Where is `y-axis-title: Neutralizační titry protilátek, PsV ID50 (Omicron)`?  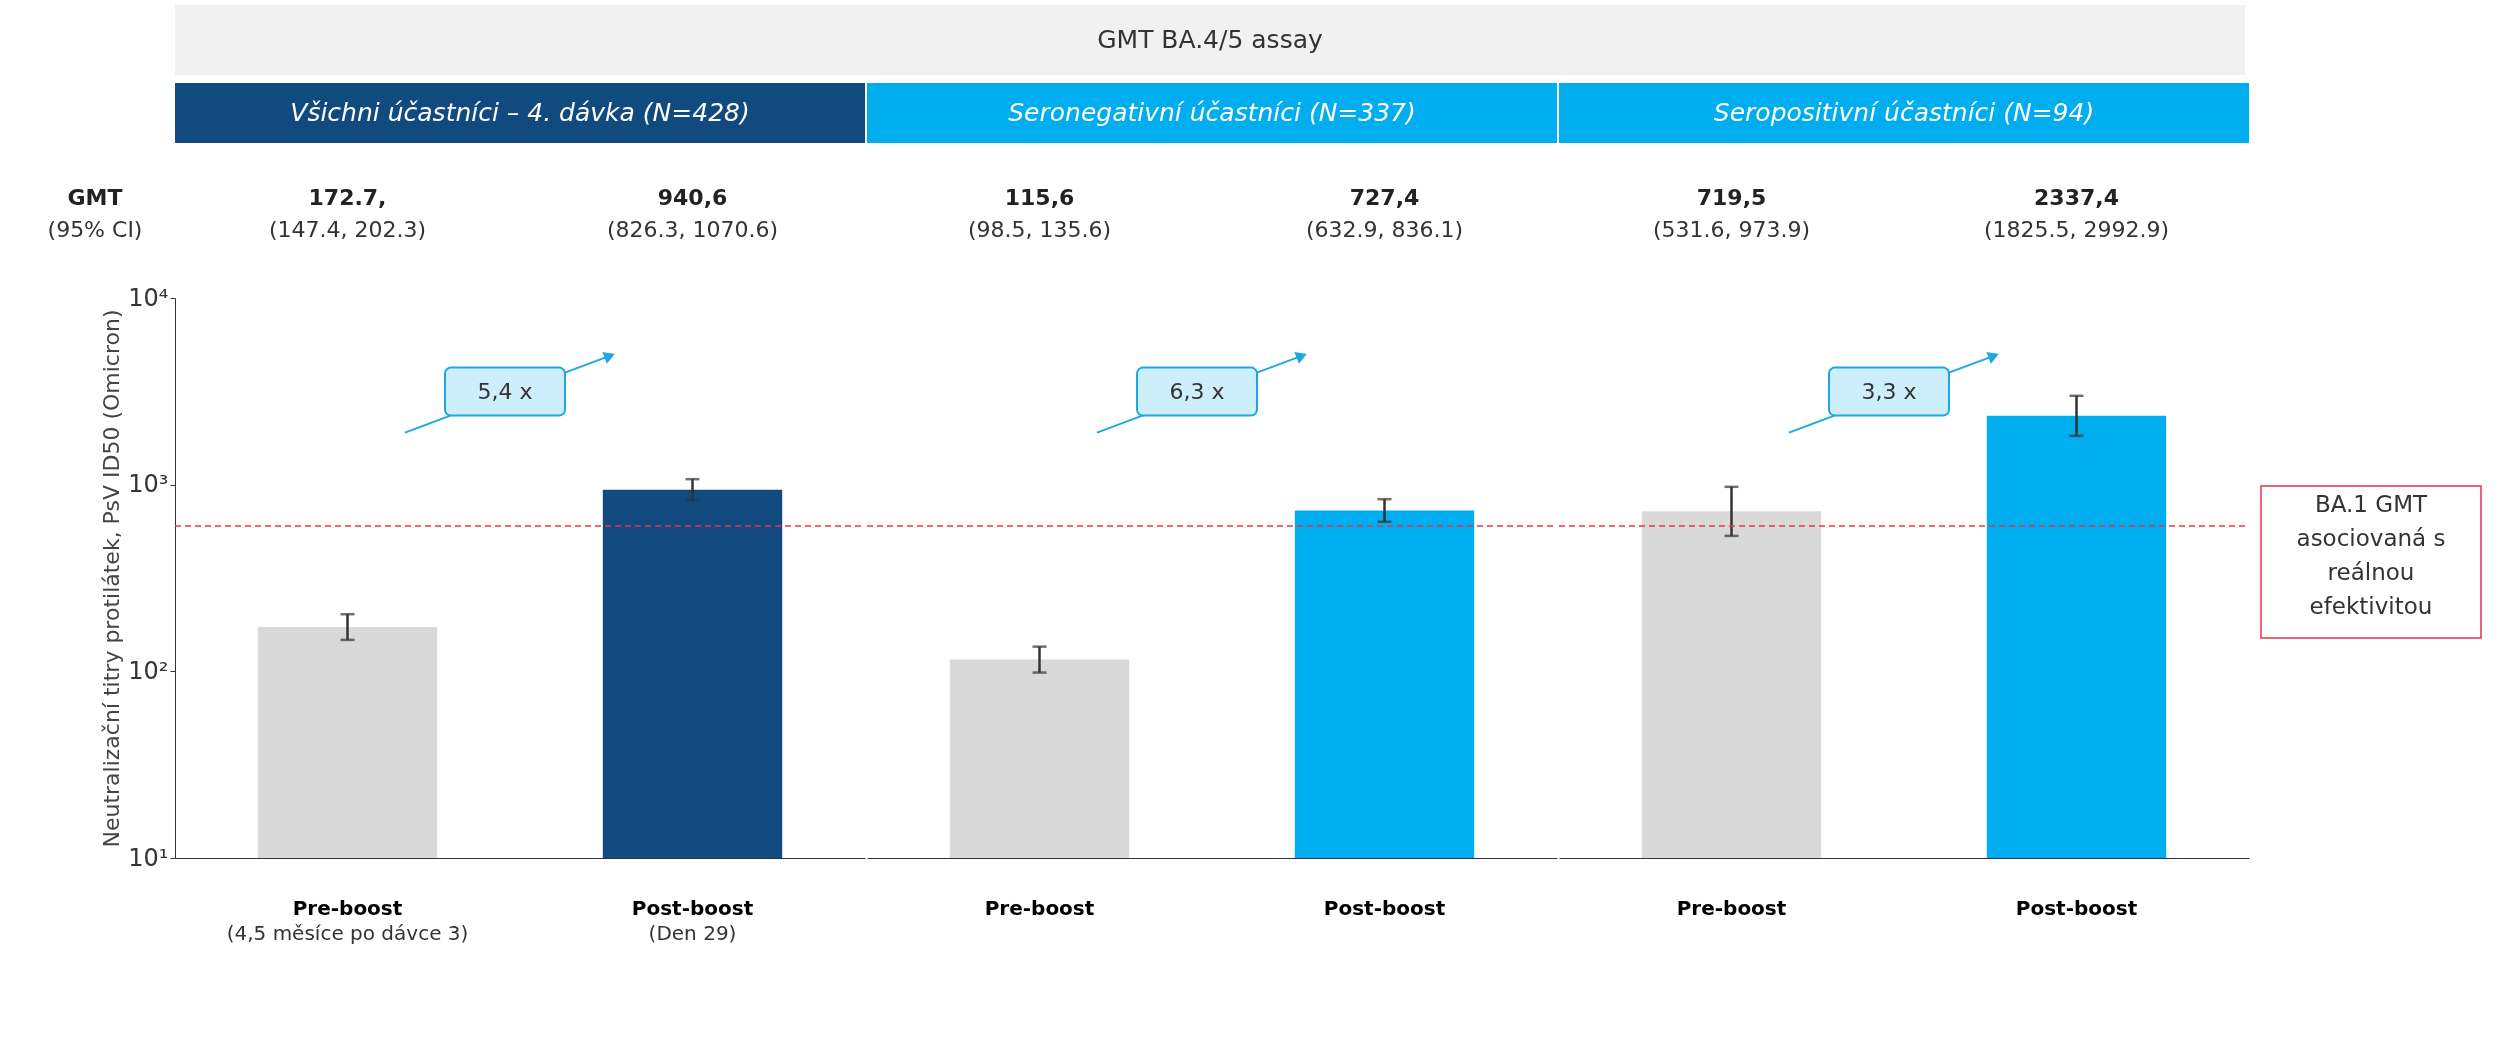 y-axis-title: Neutralizační titry protilátek, PsV ID50 (Omicron) is located at coordinates (112, 578).